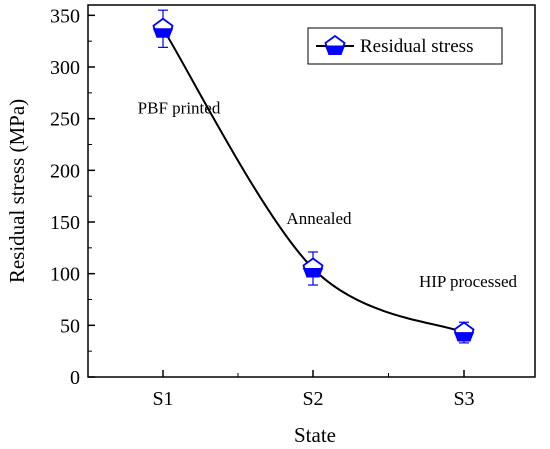 The width and height of the screenshot is (550, 449). What do you see at coordinates (70, 326) in the screenshot?
I see `y-tick-label: 50` at bounding box center [70, 326].